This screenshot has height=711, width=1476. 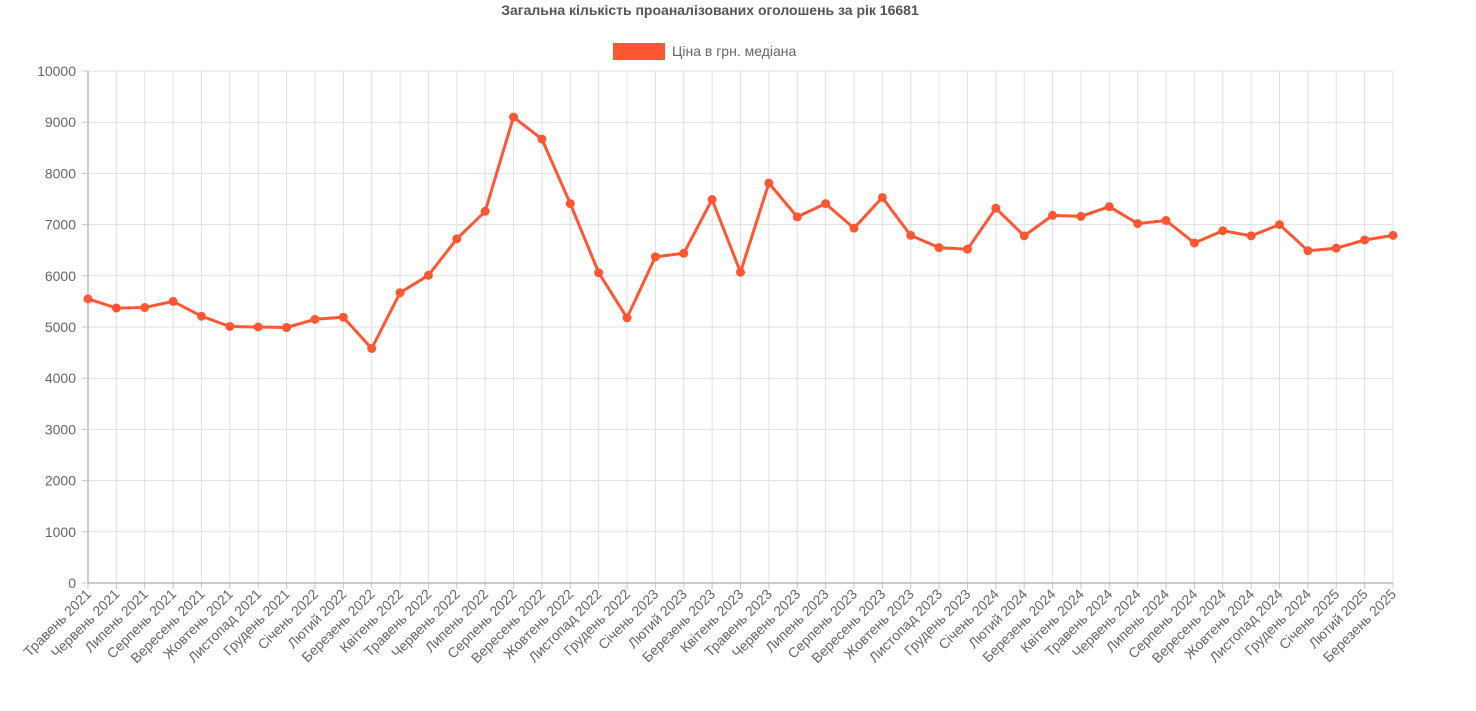 I want to click on y-tick-label: 4000, so click(x=60, y=378).